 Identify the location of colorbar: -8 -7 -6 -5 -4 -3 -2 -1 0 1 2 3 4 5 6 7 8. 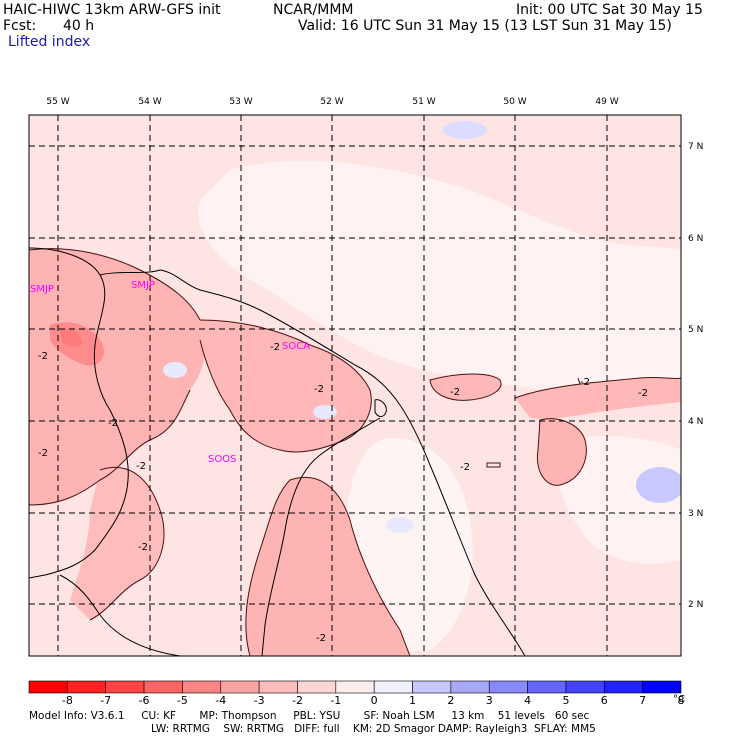
(356, 693).